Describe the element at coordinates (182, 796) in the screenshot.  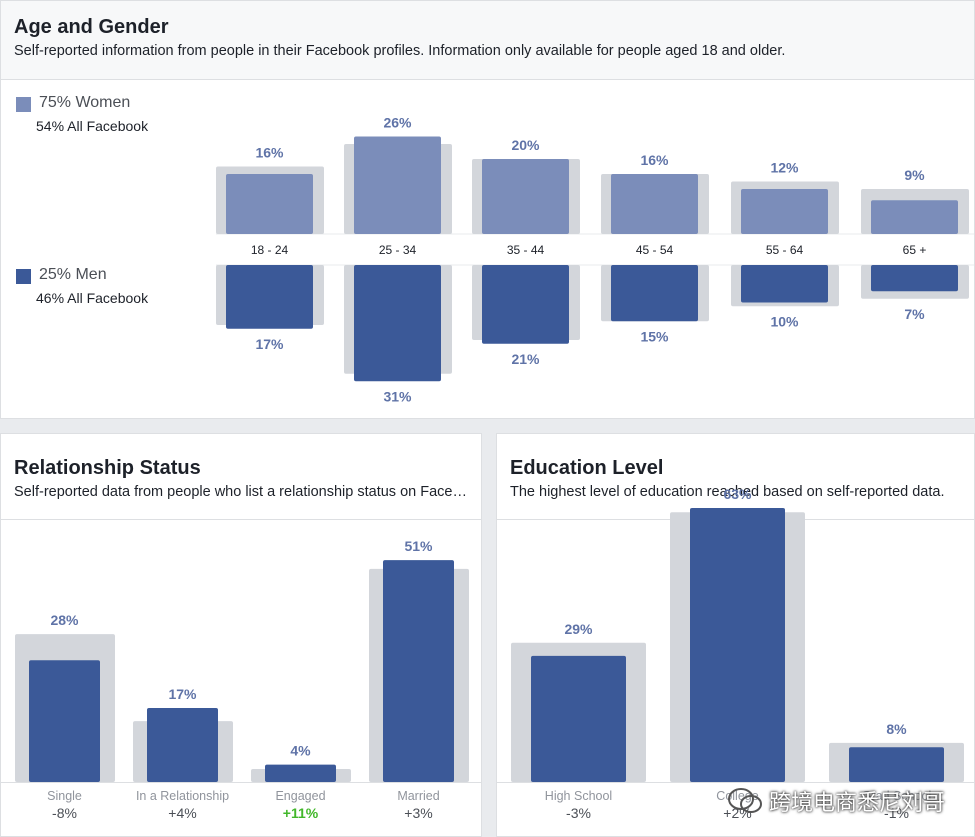
I see `relationship-category-label-in-a-relationship: In a Relationship` at that location.